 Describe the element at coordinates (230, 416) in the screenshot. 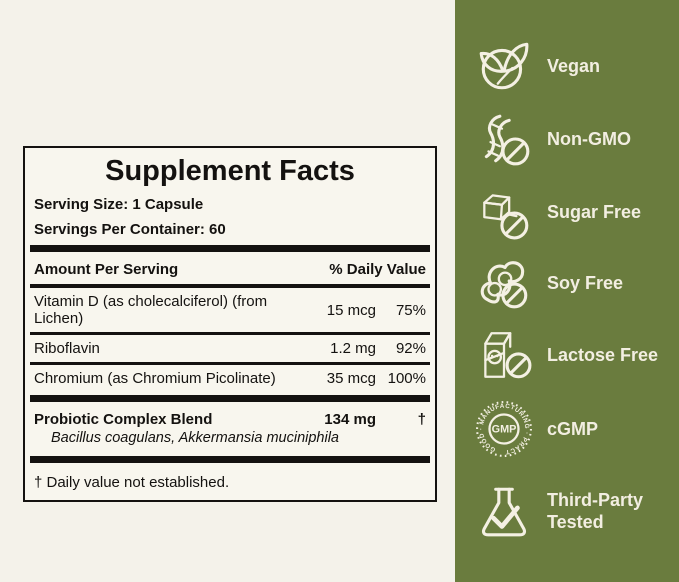

I see `blend-row: Probiotic Complex Blend 134 mg †` at that location.